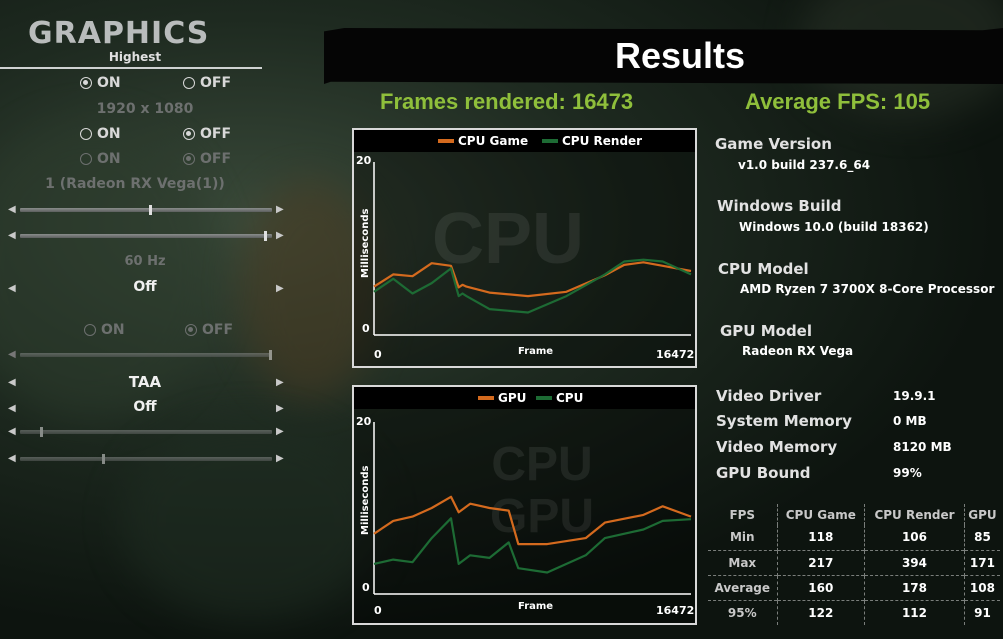 This screenshot has width=1003, height=639. I want to click on slider2-knob, so click(266, 236).